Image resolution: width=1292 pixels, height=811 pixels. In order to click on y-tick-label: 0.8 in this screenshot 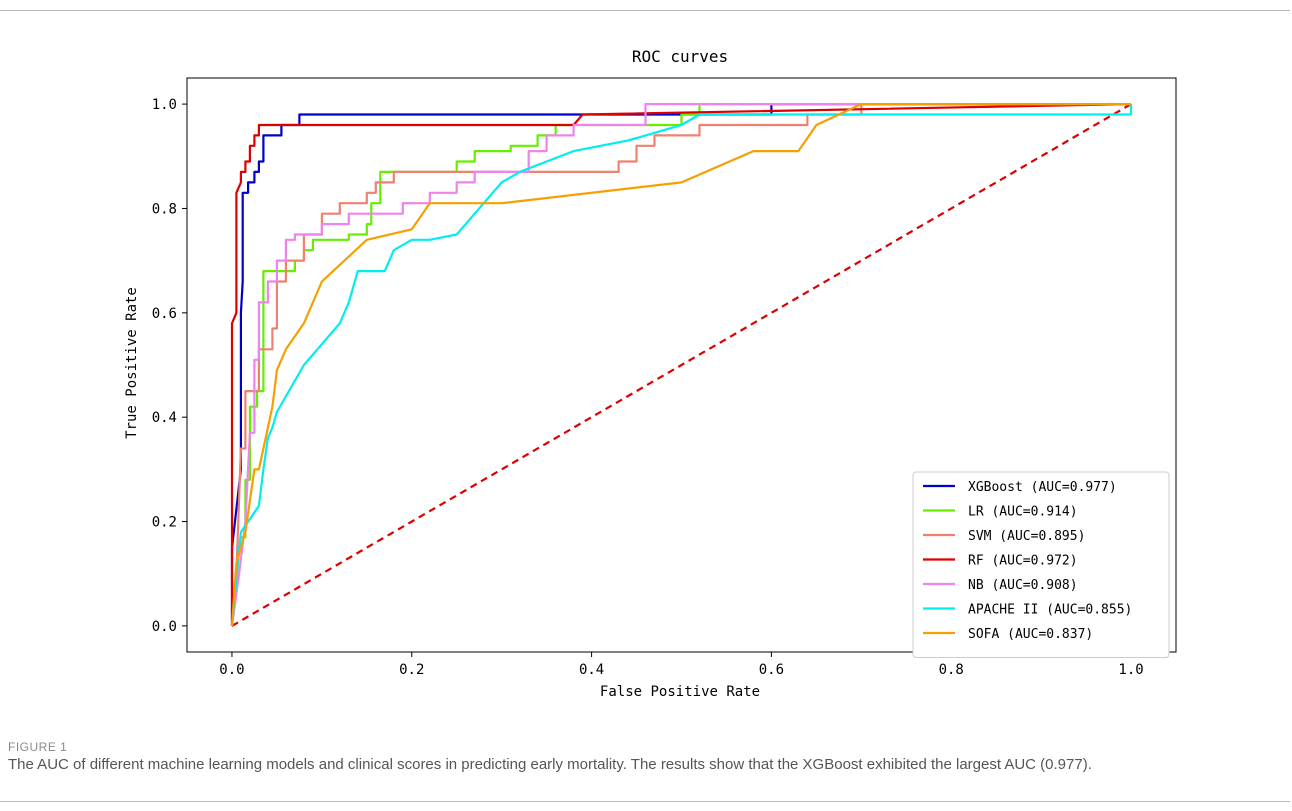, I will do `click(164, 209)`.